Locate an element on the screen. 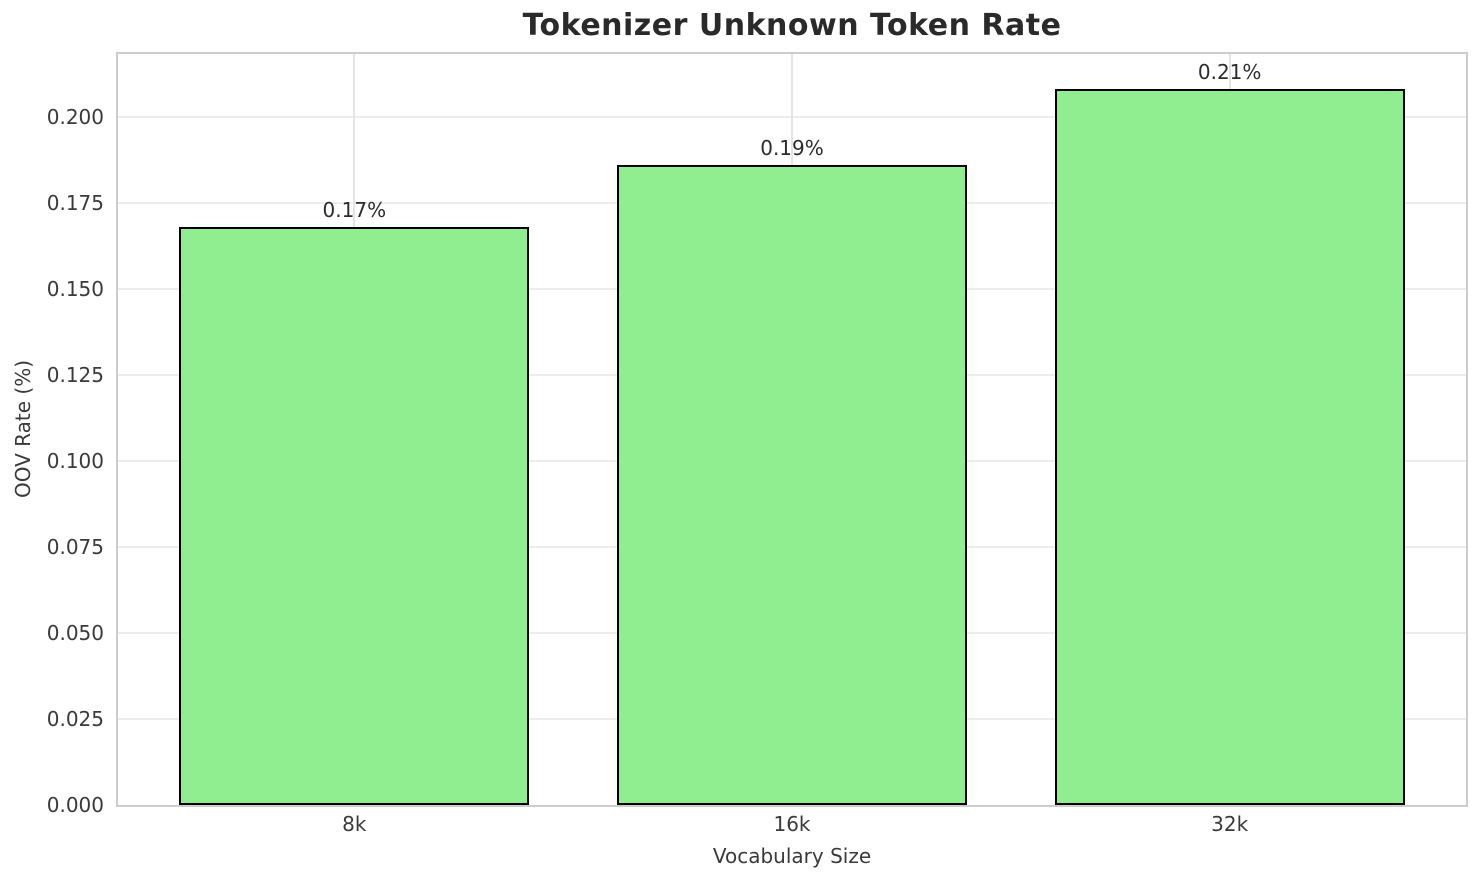 This screenshot has width=1484, height=885. y-tick-label: 0.175 is located at coordinates (75, 202).